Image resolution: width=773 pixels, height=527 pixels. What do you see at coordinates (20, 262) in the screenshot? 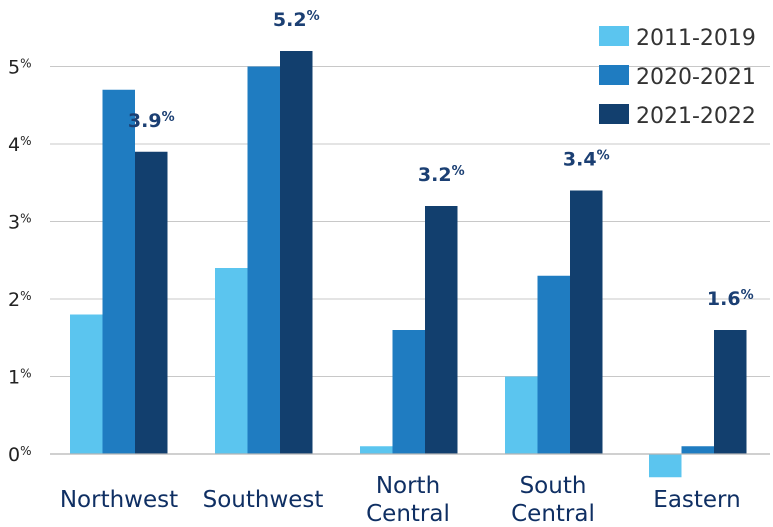
I see `y-axis-ticks: 0%1%2%3%4%5%` at bounding box center [20, 262].